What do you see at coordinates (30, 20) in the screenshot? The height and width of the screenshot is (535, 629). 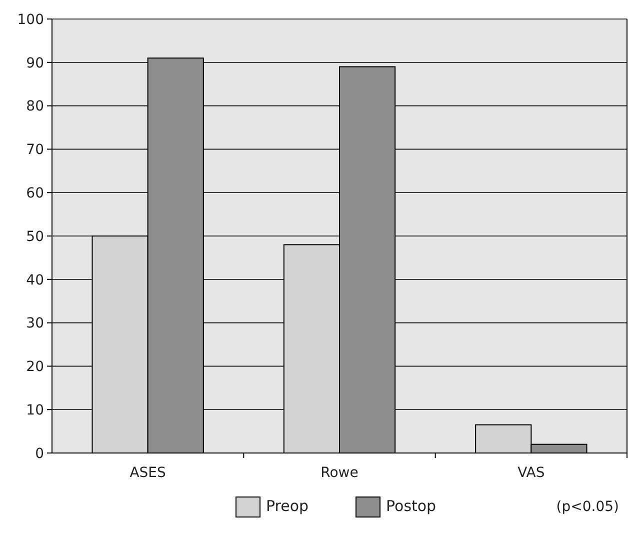 I see `y-tick-label: 100` at bounding box center [30, 20].